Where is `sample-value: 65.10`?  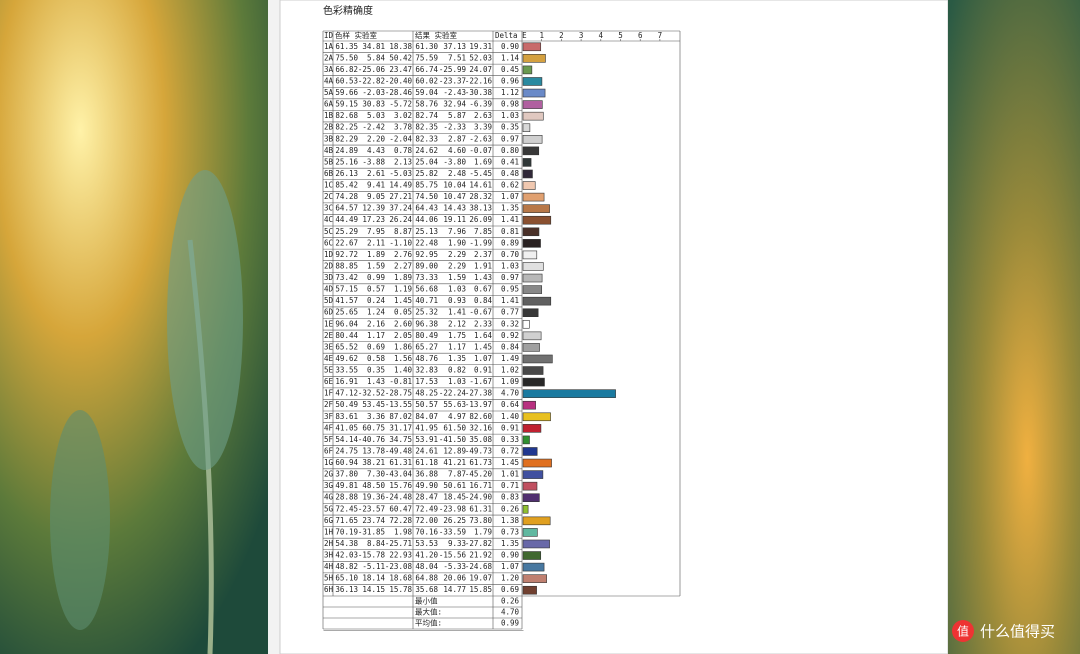 sample-value: 65.10 is located at coordinates (346, 578).